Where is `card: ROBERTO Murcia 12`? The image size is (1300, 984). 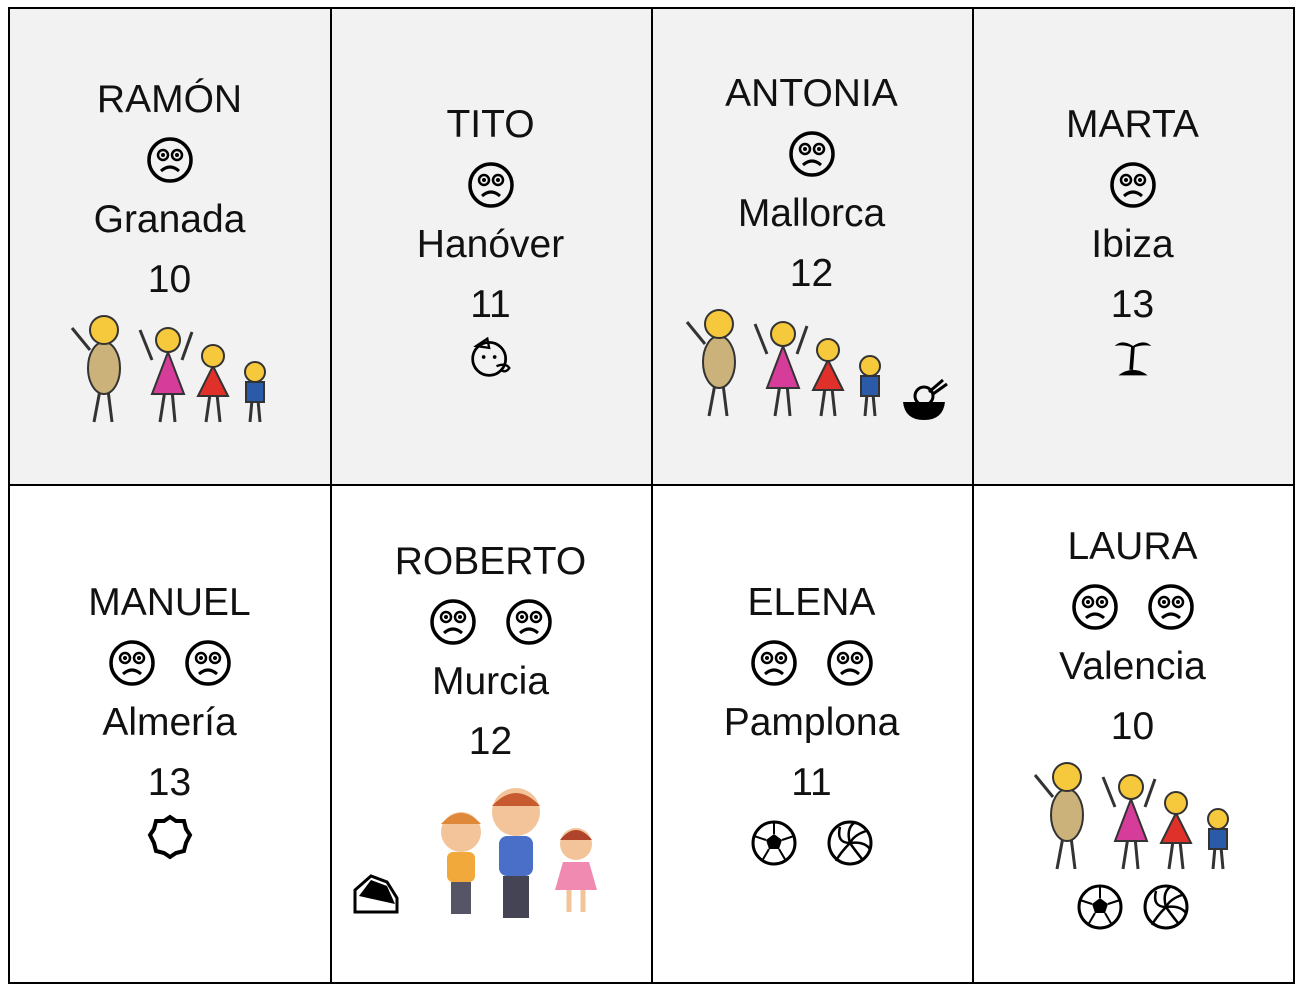
card: ROBERTO Murcia 12 is located at coordinates (490, 727).